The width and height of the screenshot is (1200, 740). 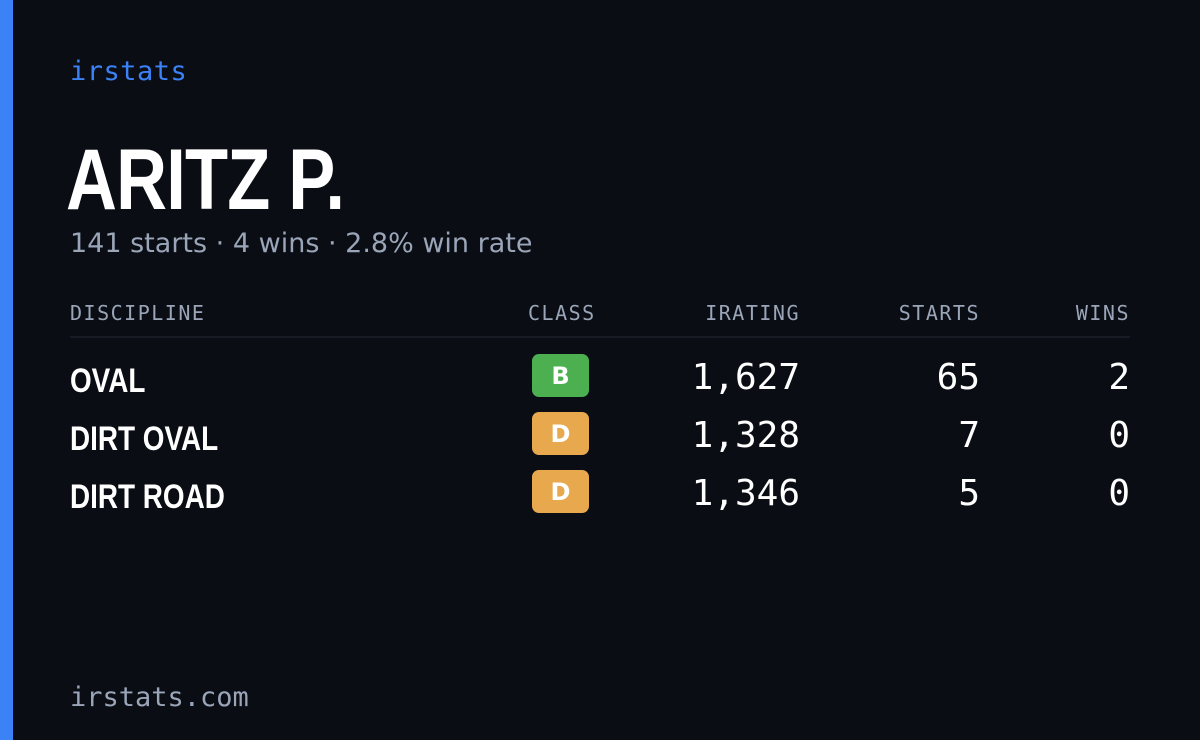 I want to click on player-name: ARITZ P., so click(x=205, y=180).